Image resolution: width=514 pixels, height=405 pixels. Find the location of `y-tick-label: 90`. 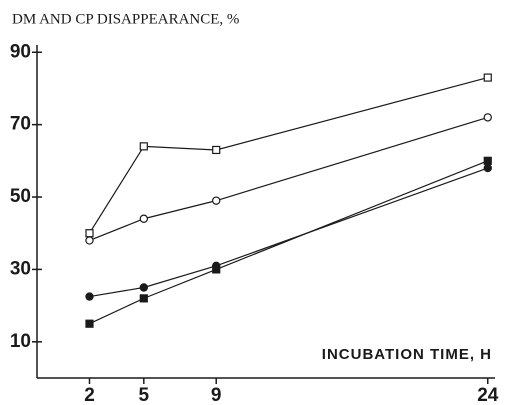

y-tick-label: 90 is located at coordinates (20, 51).